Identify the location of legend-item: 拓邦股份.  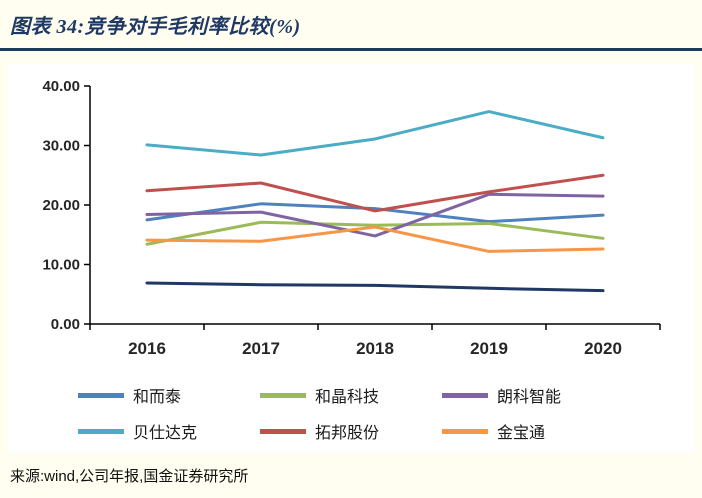
(351, 431).